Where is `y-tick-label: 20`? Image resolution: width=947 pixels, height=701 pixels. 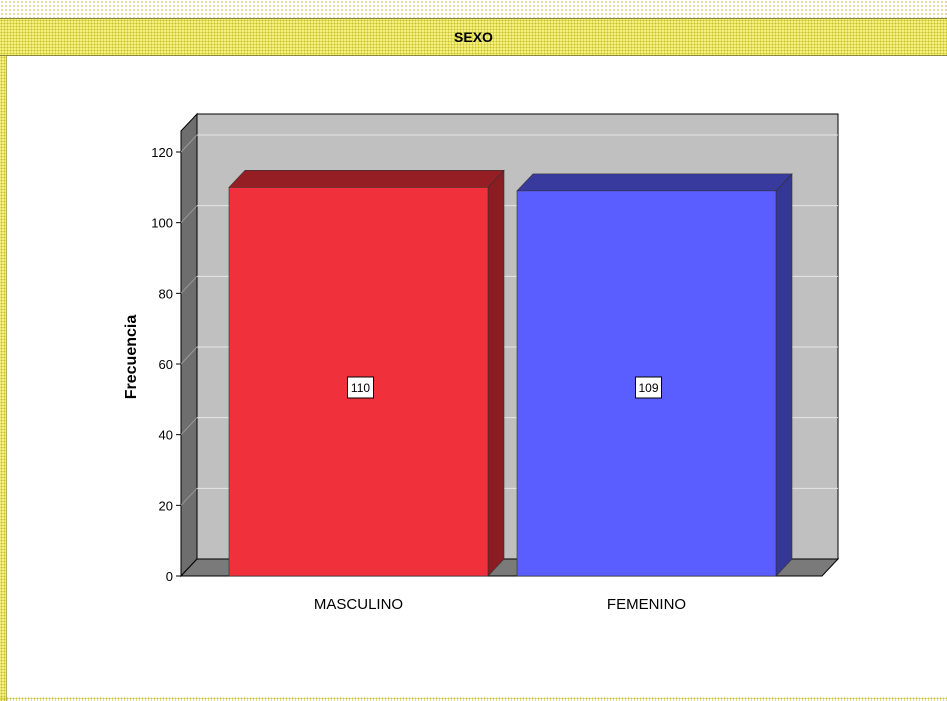
y-tick-label: 20 is located at coordinates (166, 505).